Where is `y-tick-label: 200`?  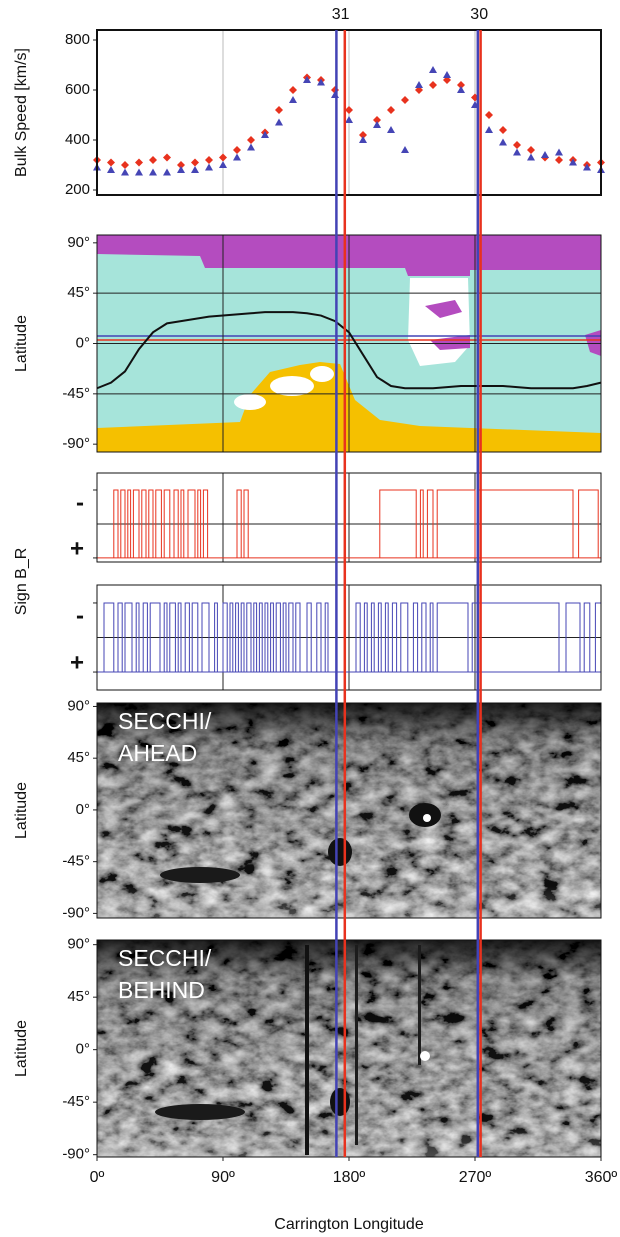
y-tick-label: 200 is located at coordinates (77, 189).